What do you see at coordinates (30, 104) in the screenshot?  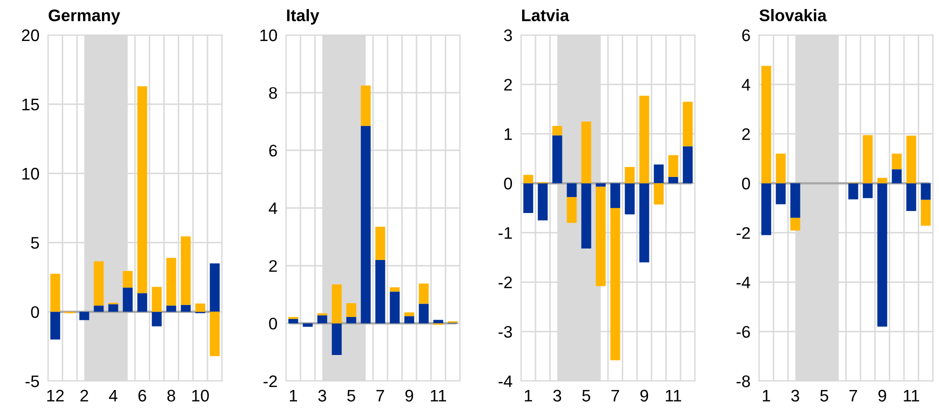 I see `y-tick-label: 15` at bounding box center [30, 104].